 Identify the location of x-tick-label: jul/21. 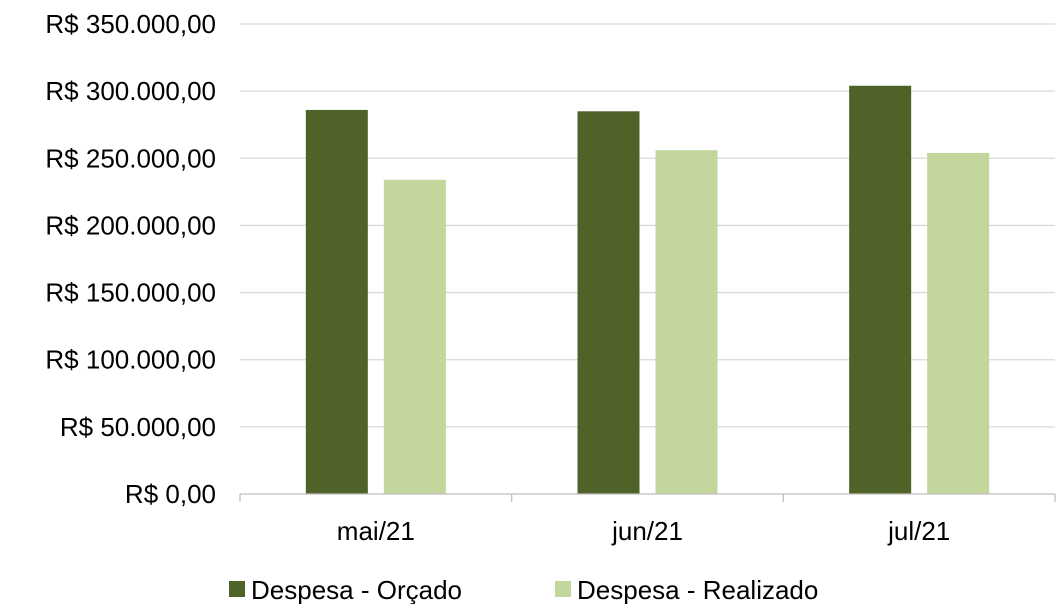
(918, 531).